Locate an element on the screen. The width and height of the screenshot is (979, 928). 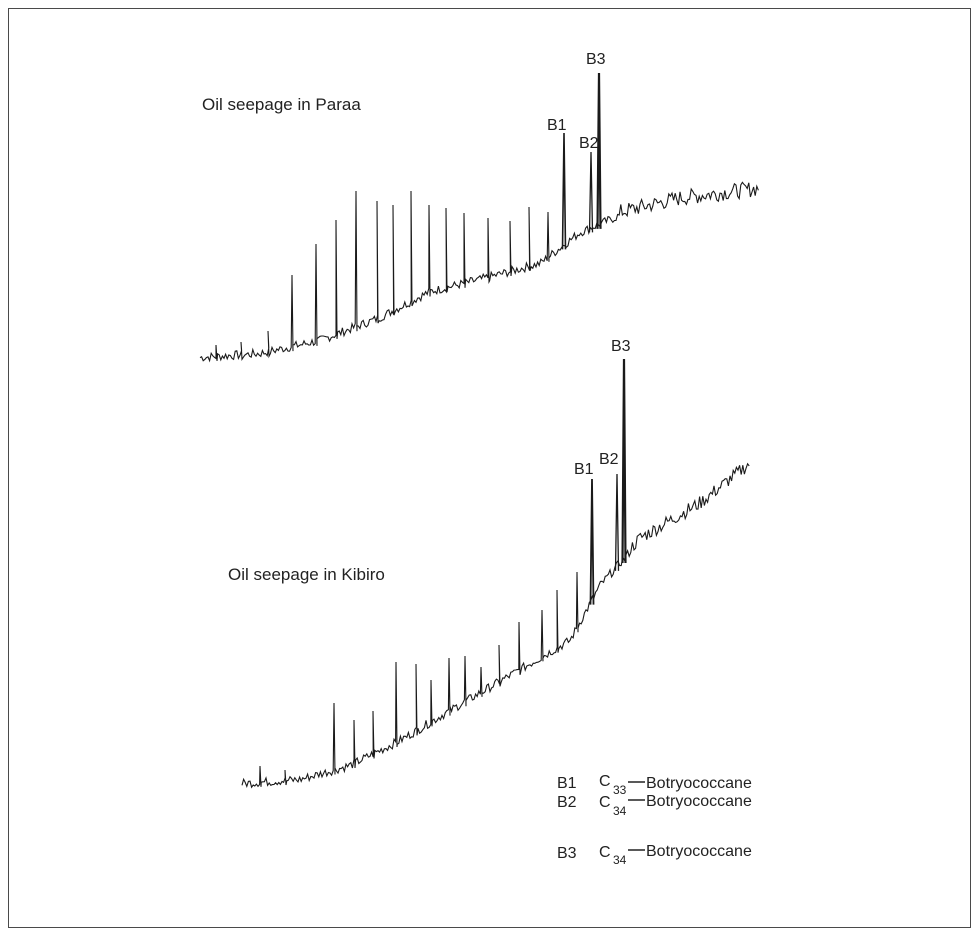
peak-label-kibiro-b3: B3 is located at coordinates (621, 346).